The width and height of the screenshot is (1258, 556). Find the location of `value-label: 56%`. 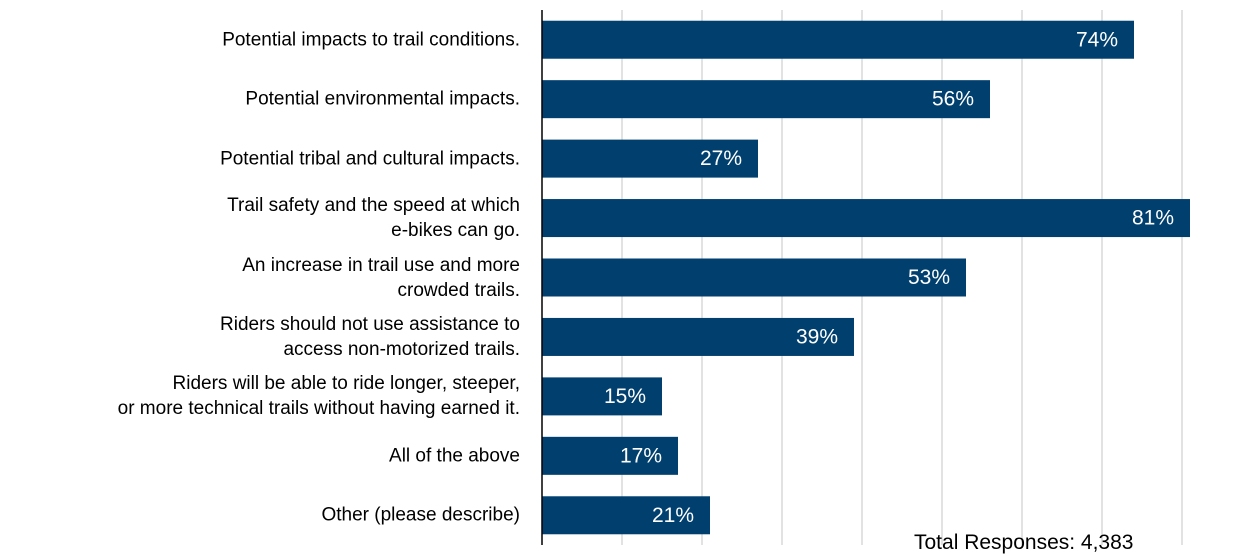

value-label: 56% is located at coordinates (953, 99).